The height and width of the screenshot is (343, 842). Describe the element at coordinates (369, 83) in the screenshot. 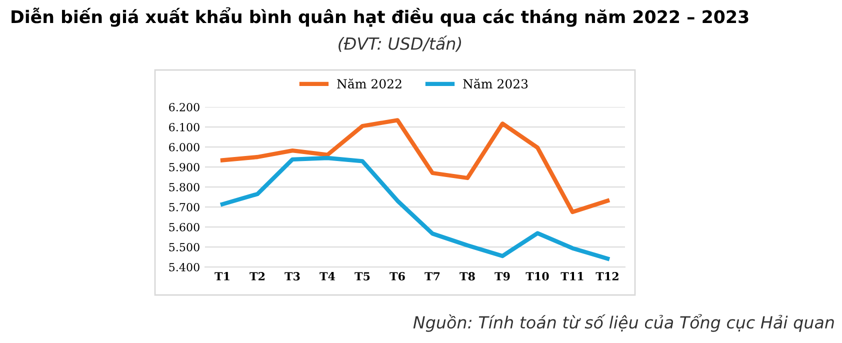

I see `legend-label: Năm 2022` at that location.